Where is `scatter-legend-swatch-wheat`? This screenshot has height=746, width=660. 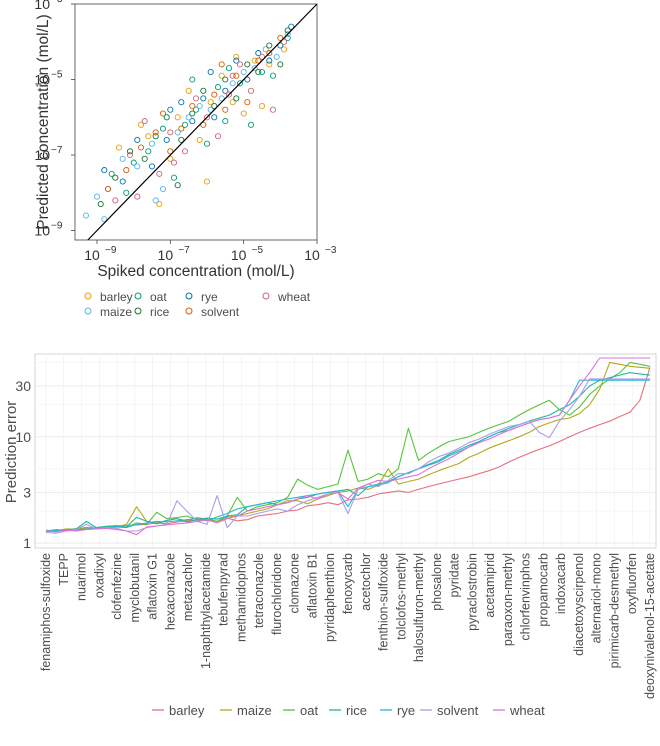
scatter-legend-swatch-wheat is located at coordinates (266, 296).